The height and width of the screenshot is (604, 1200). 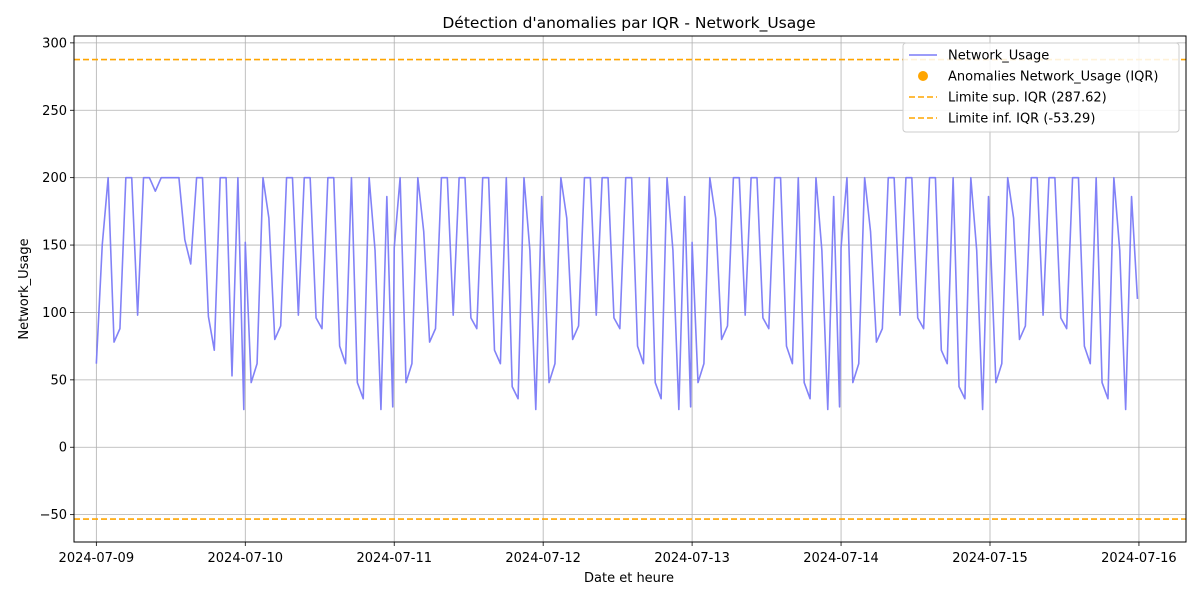 What do you see at coordinates (54, 178) in the screenshot?
I see `y-tick-label: 200` at bounding box center [54, 178].